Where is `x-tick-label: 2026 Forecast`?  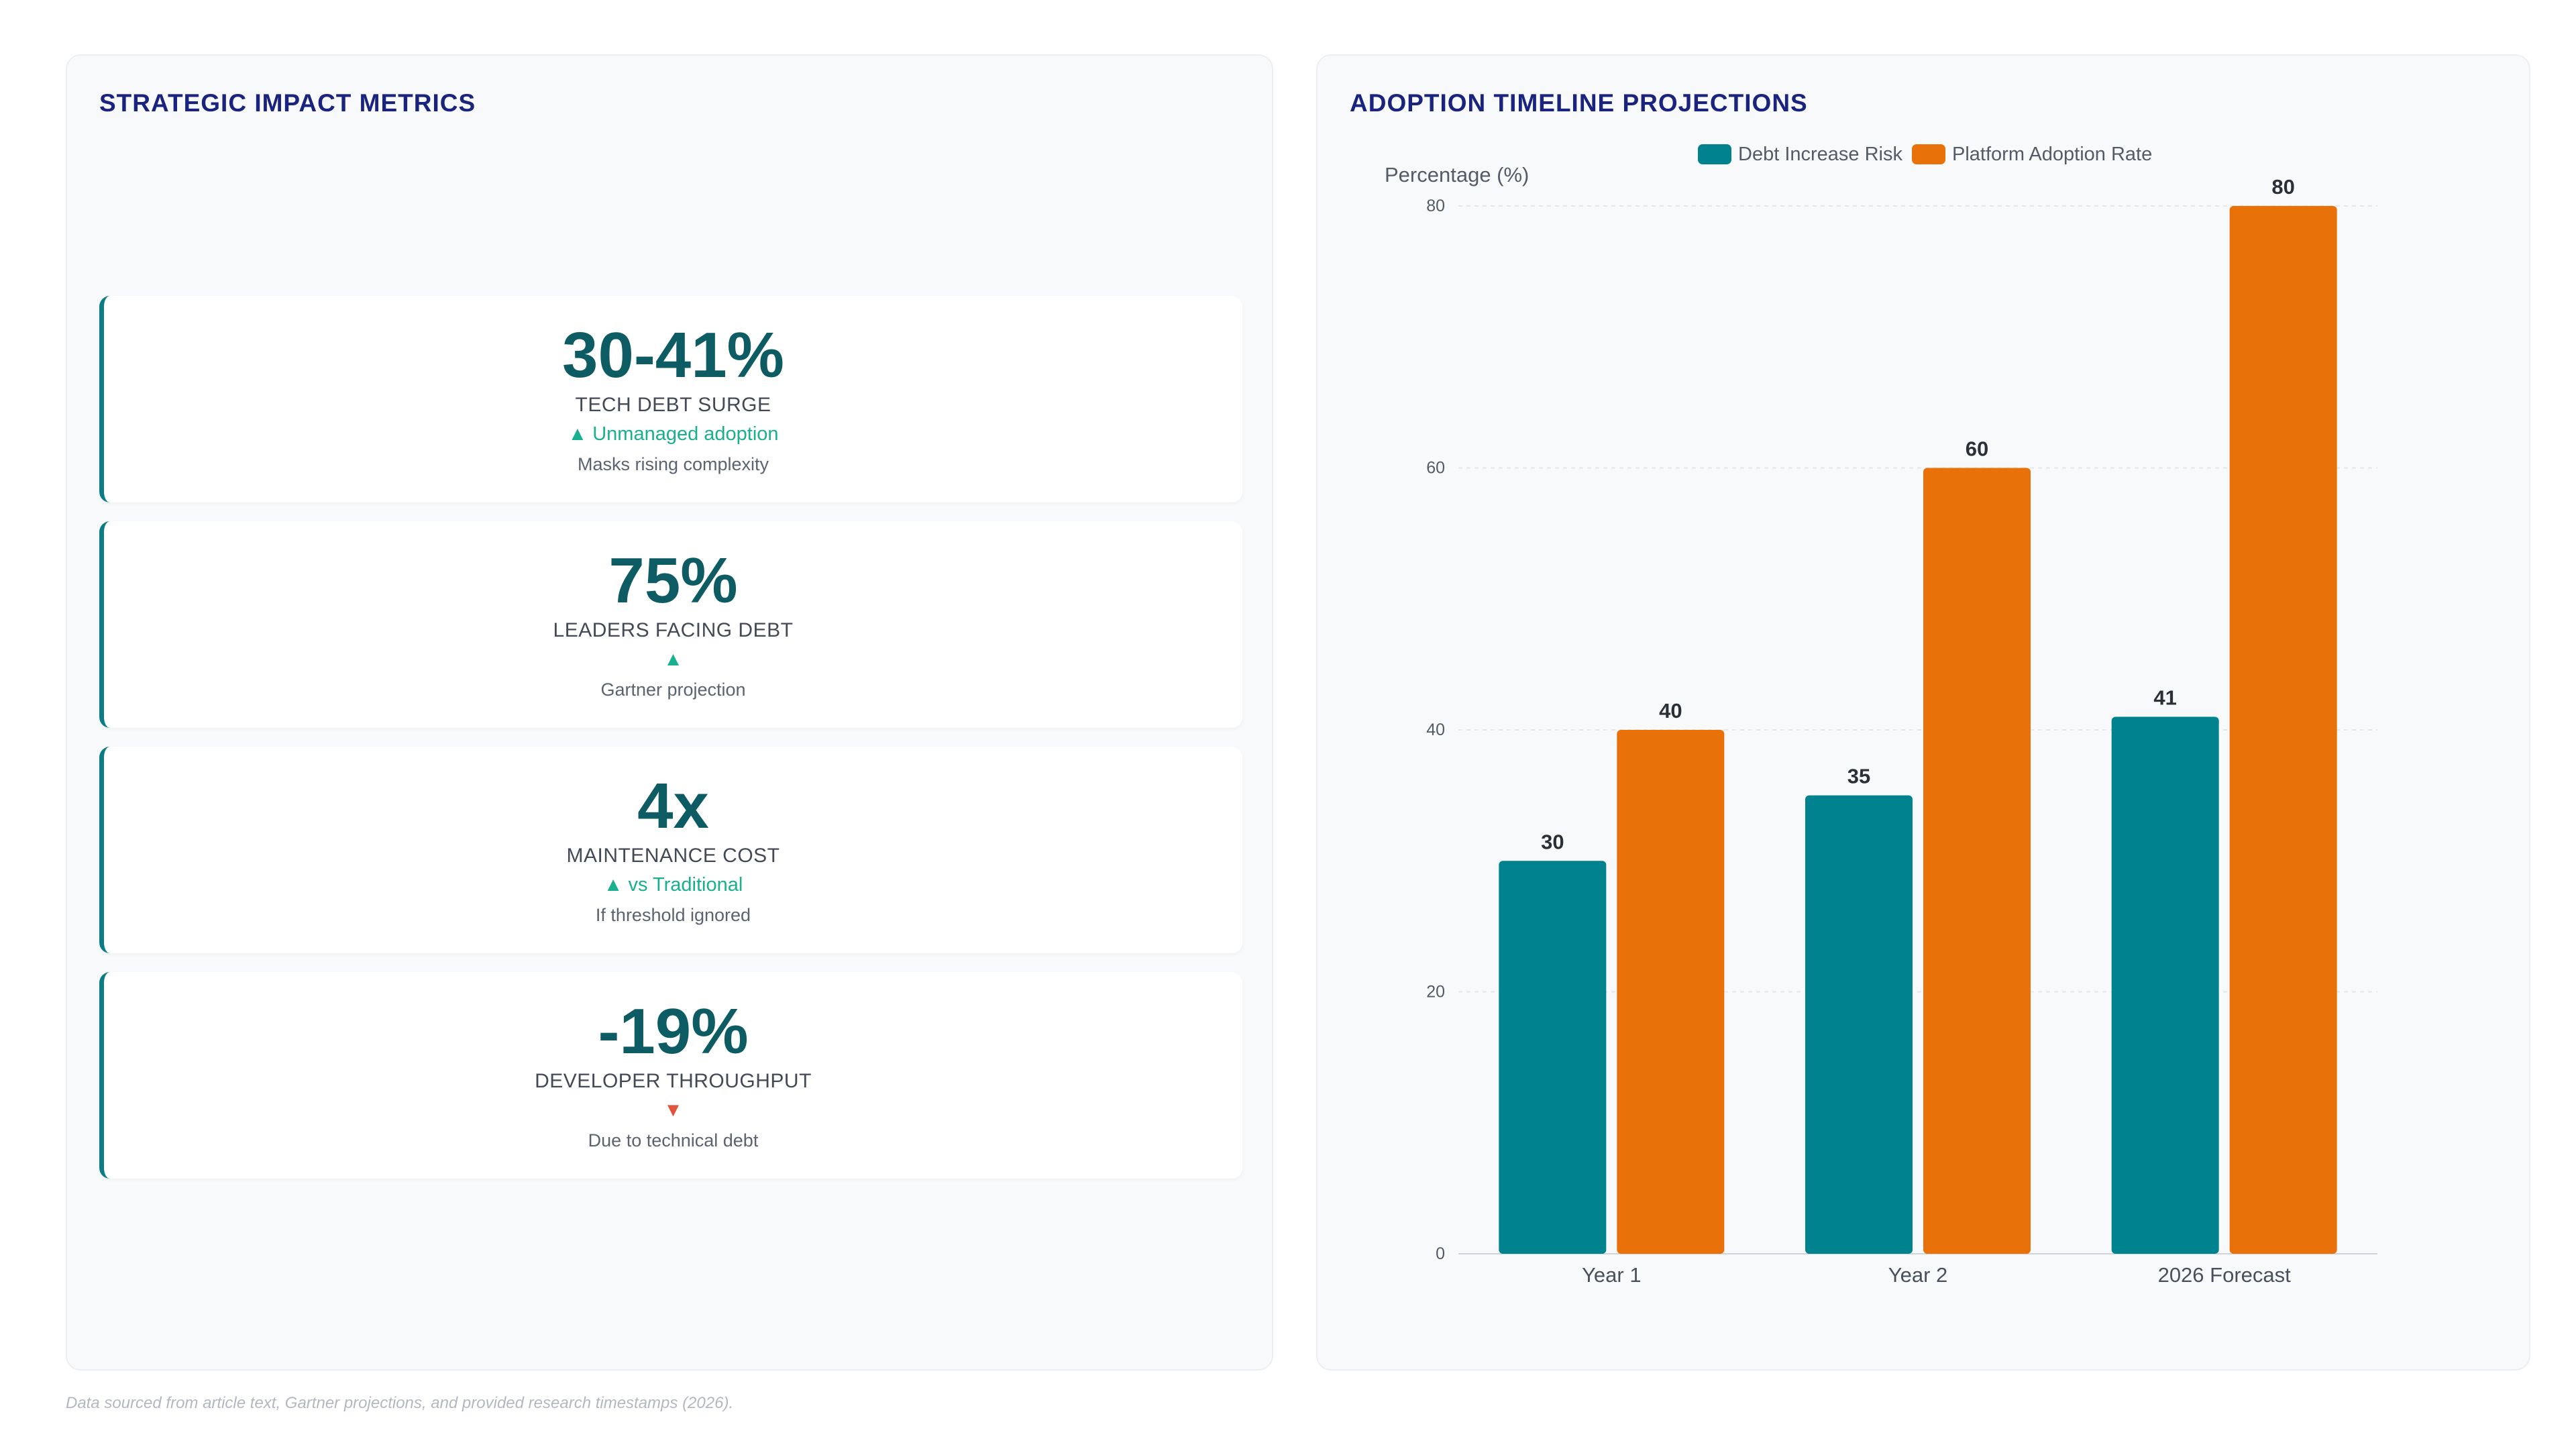
x-tick-label: 2026 Forecast is located at coordinates (2225, 1275).